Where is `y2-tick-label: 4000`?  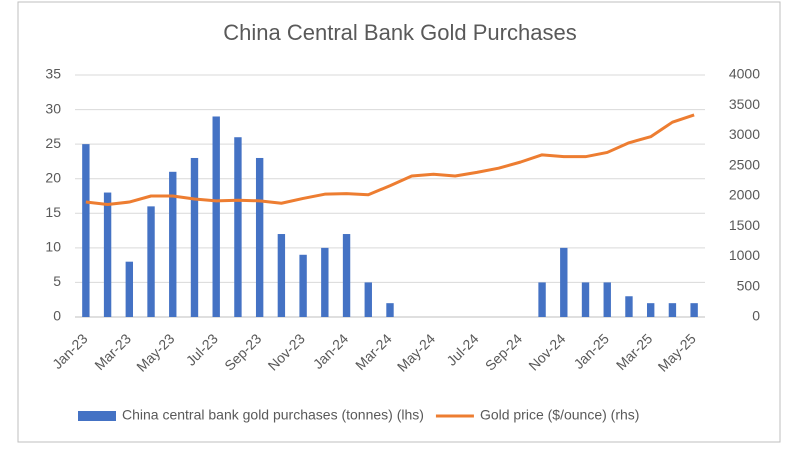 y2-tick-label: 4000 is located at coordinates (744, 74).